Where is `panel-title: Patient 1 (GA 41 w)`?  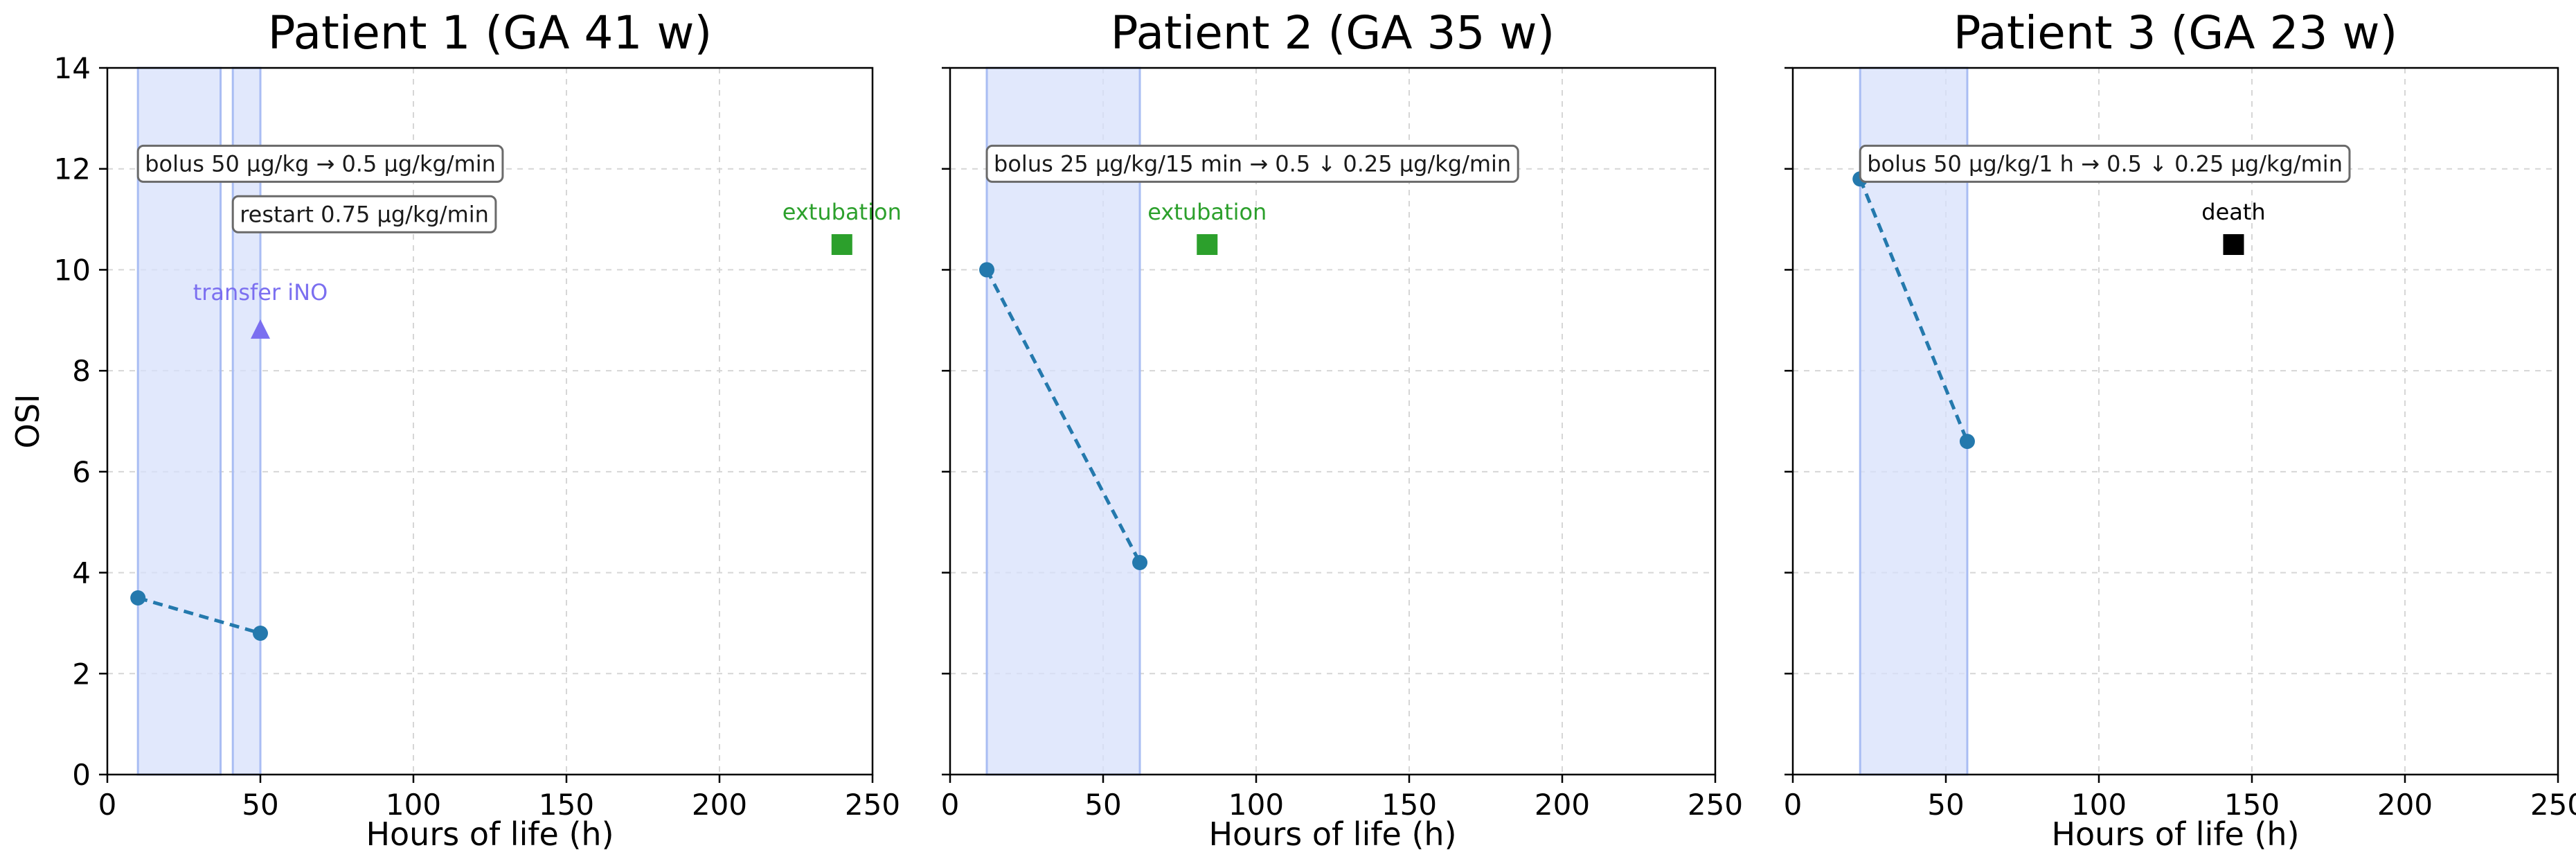
panel-title: Patient 1 (GA 41 w) is located at coordinates (490, 33).